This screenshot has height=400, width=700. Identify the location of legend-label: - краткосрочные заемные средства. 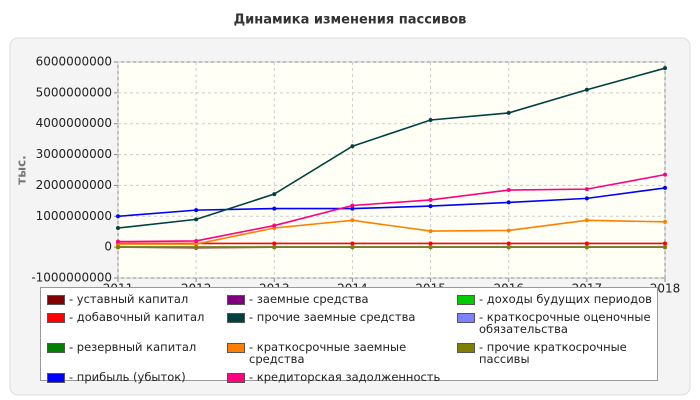
(328, 353).